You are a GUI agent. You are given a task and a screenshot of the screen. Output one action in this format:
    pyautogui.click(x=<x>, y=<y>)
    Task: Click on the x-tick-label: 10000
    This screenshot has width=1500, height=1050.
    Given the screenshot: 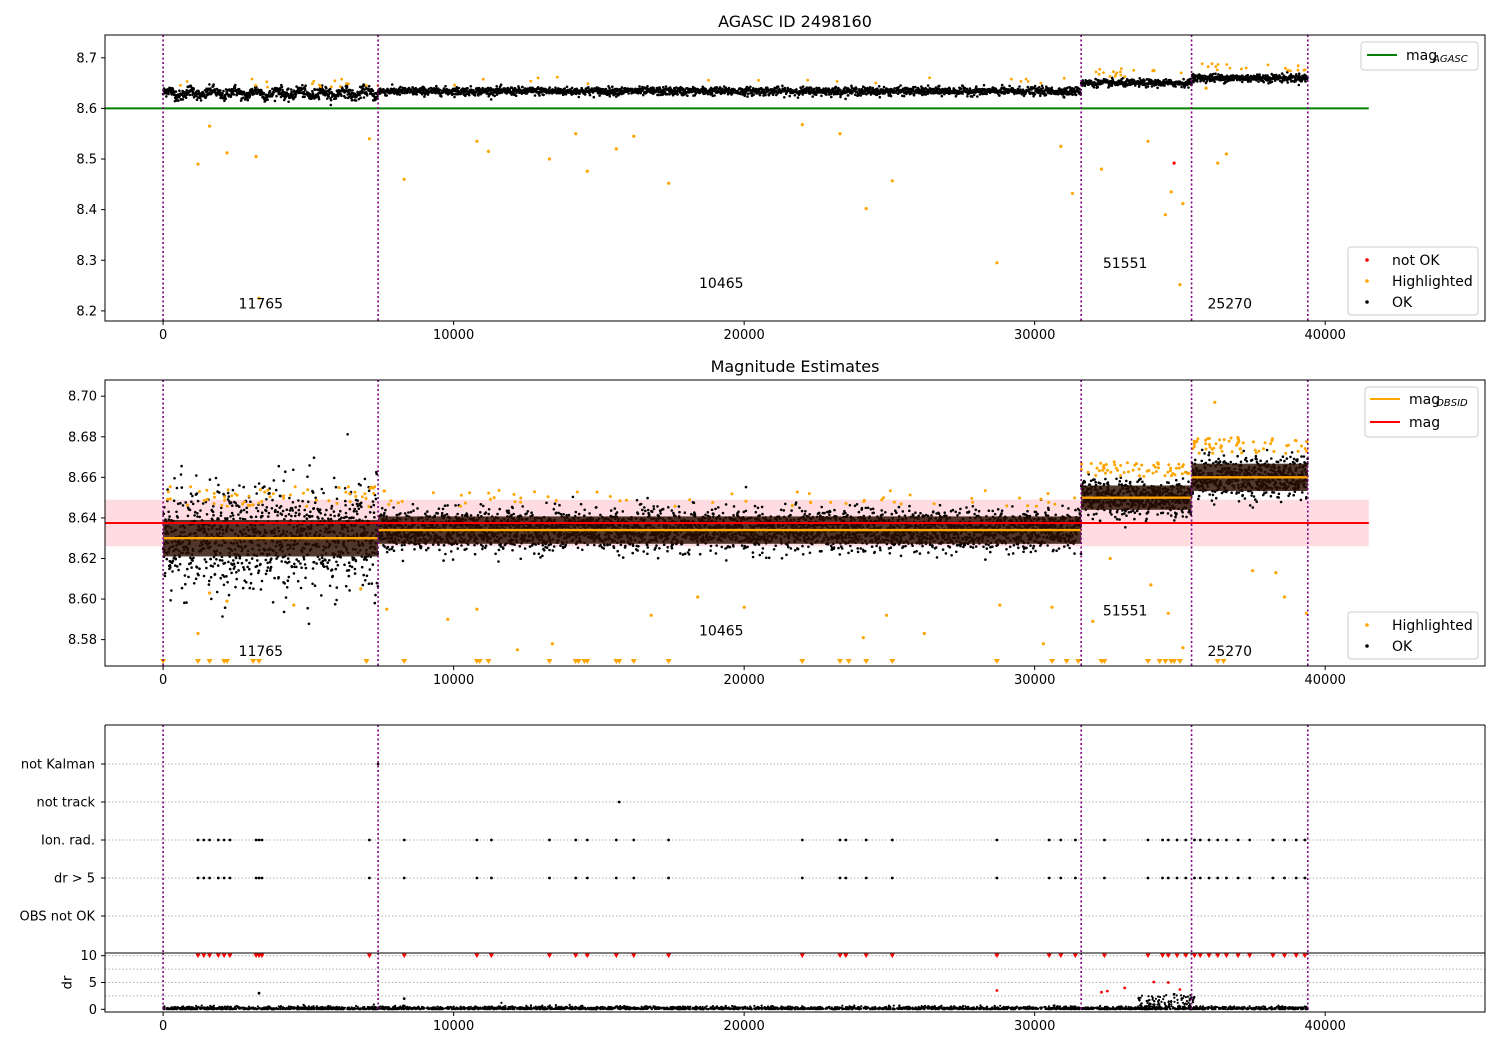 What is the action you would take?
    pyautogui.click(x=453, y=335)
    